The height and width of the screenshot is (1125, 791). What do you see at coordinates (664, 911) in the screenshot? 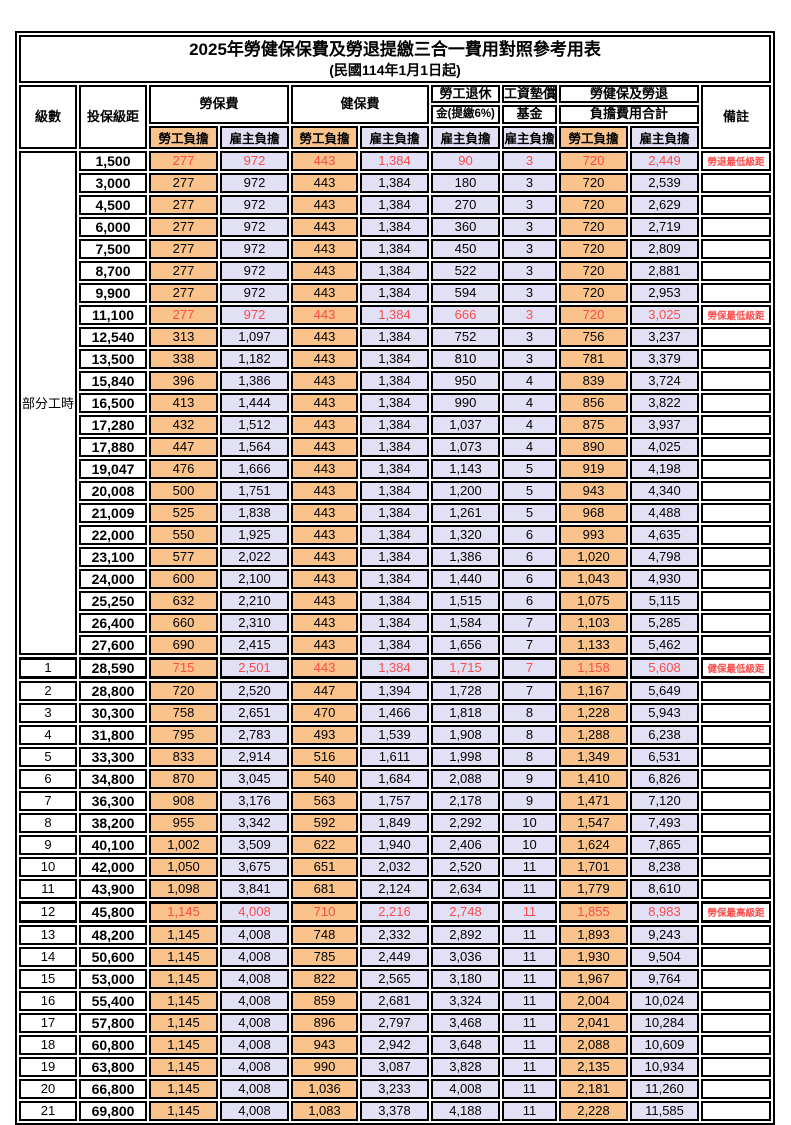
I see `cell-total-employer: 8,983` at bounding box center [664, 911].